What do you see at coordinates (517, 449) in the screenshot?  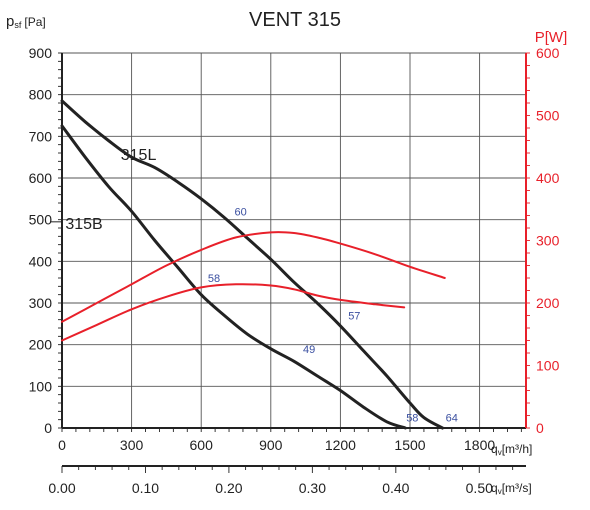 I see `x-axis-label-unit: [m³/h]` at bounding box center [517, 449].